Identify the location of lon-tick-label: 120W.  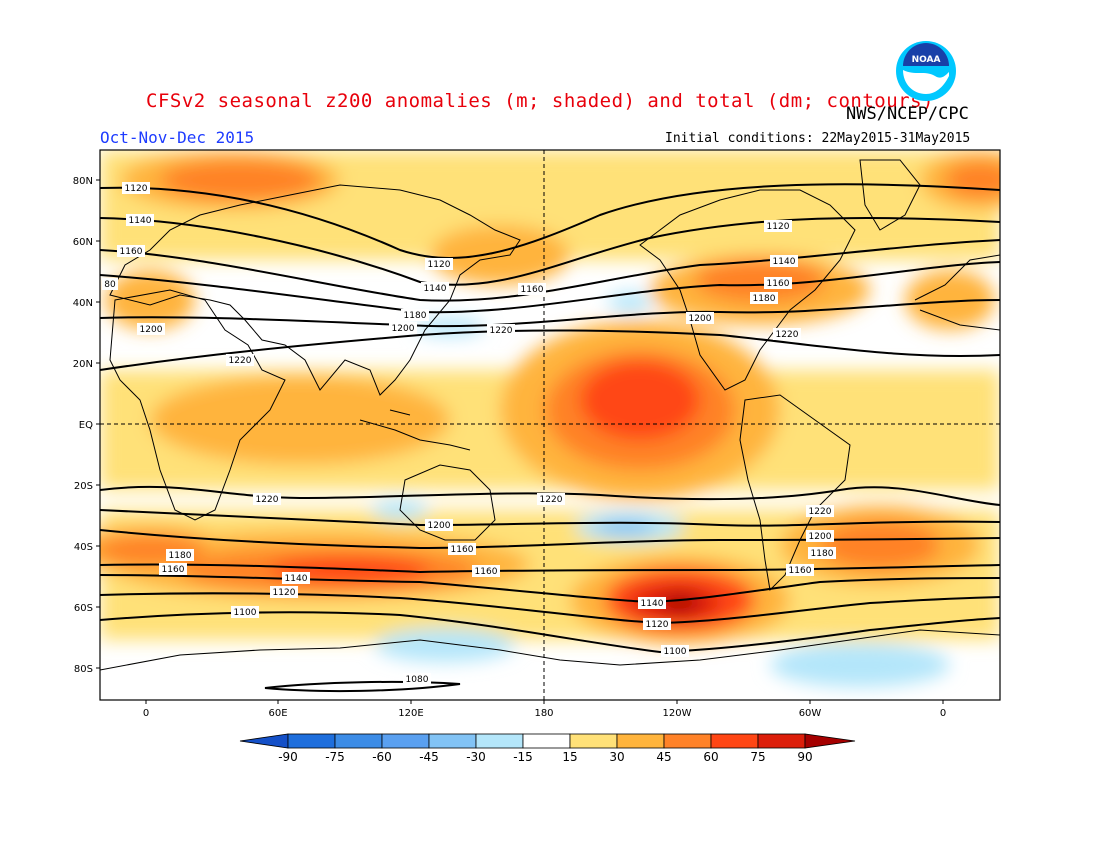
(677, 713).